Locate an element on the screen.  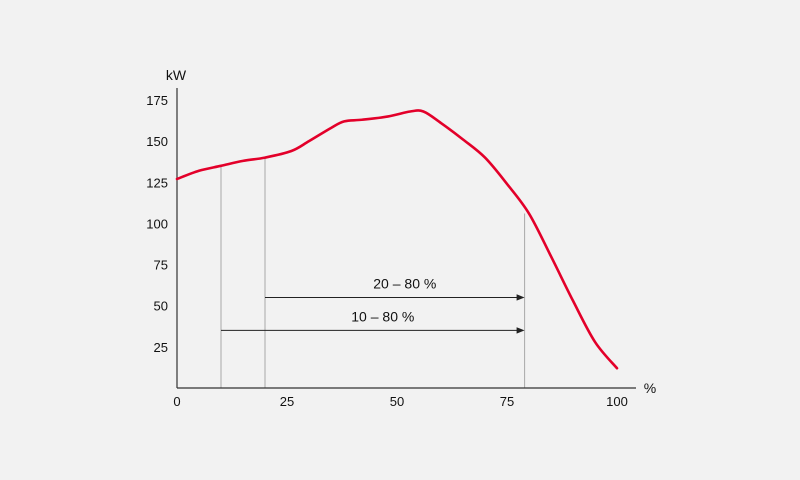
y-axis-label: kW is located at coordinates (176, 75).